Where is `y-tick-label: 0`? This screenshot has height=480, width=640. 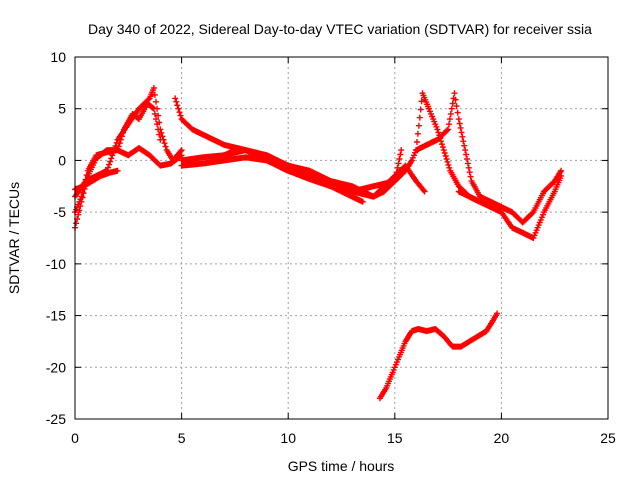
y-tick-label: 0 is located at coordinates (62, 160).